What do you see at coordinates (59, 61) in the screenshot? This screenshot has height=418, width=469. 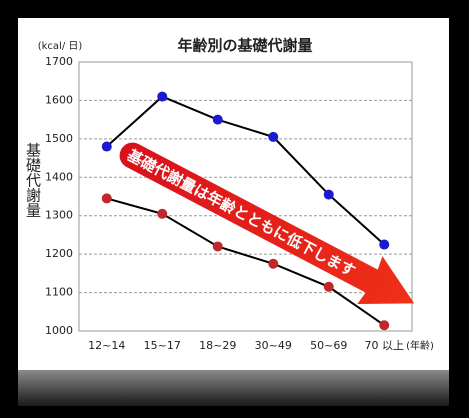 I see `y-tick-label: 1700` at bounding box center [59, 61].